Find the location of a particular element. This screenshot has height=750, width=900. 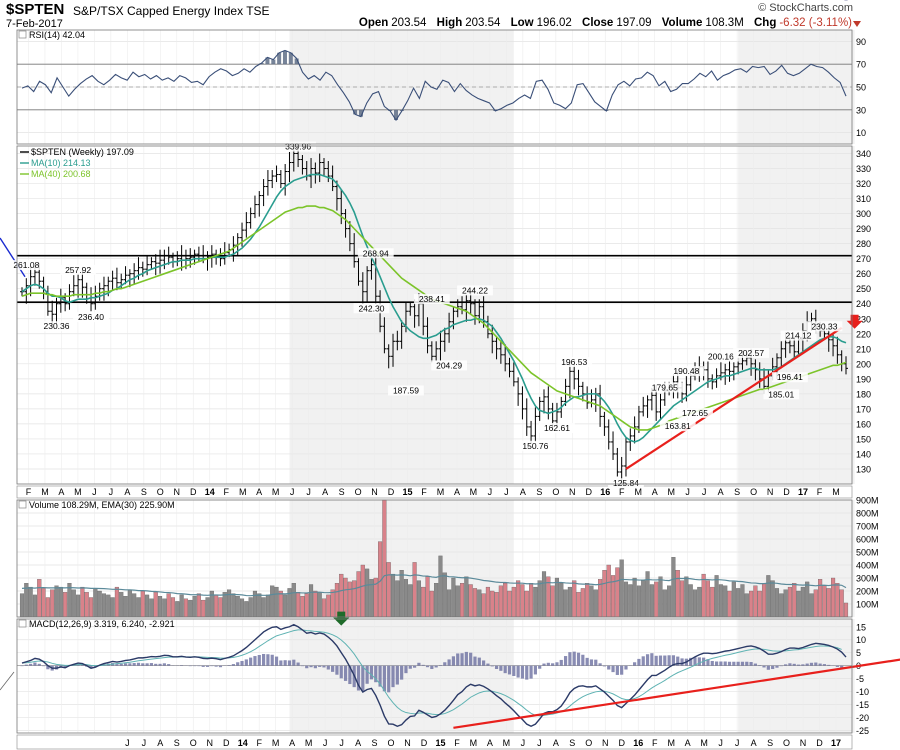

bottom-month-label: D is located at coordinates (424, 743).